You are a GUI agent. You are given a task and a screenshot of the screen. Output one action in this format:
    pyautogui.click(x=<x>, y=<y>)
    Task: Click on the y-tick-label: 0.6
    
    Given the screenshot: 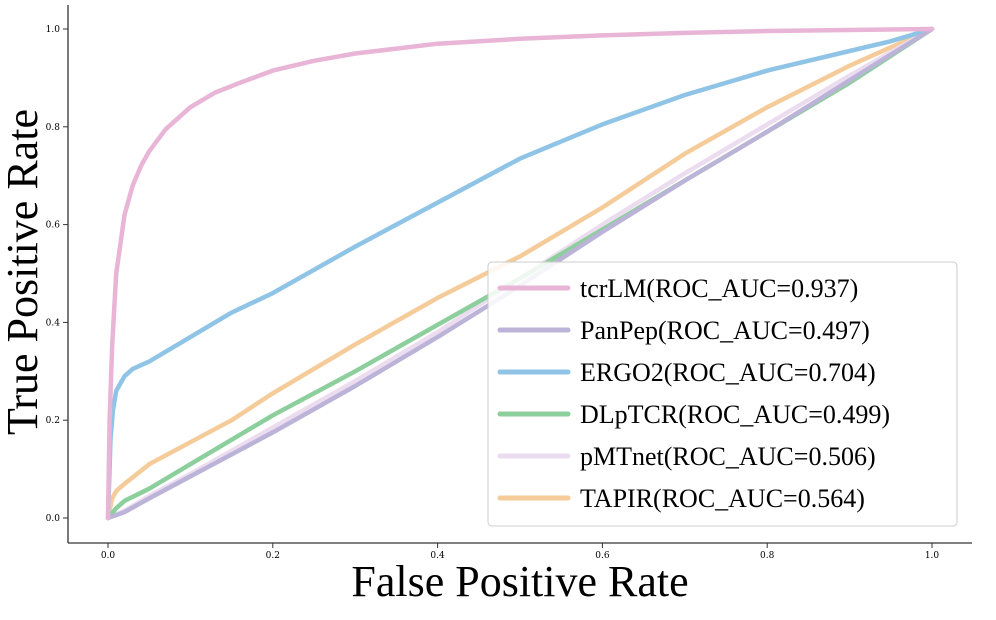 What is the action you would take?
    pyautogui.click(x=53, y=226)
    